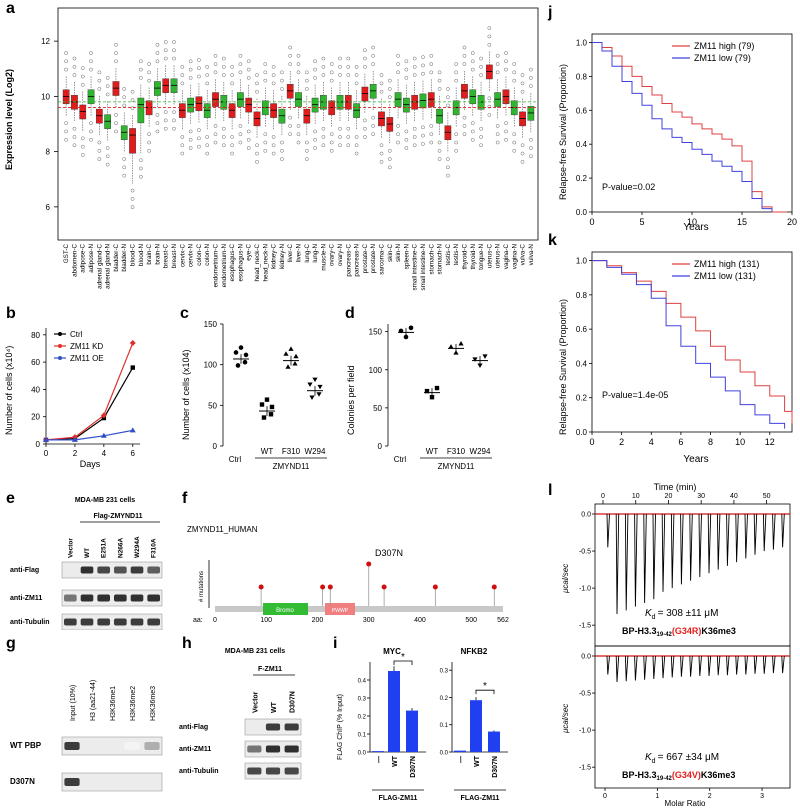  Describe the element at coordinates (641, 222) in the screenshot. I see `xtick-label: 5` at that location.